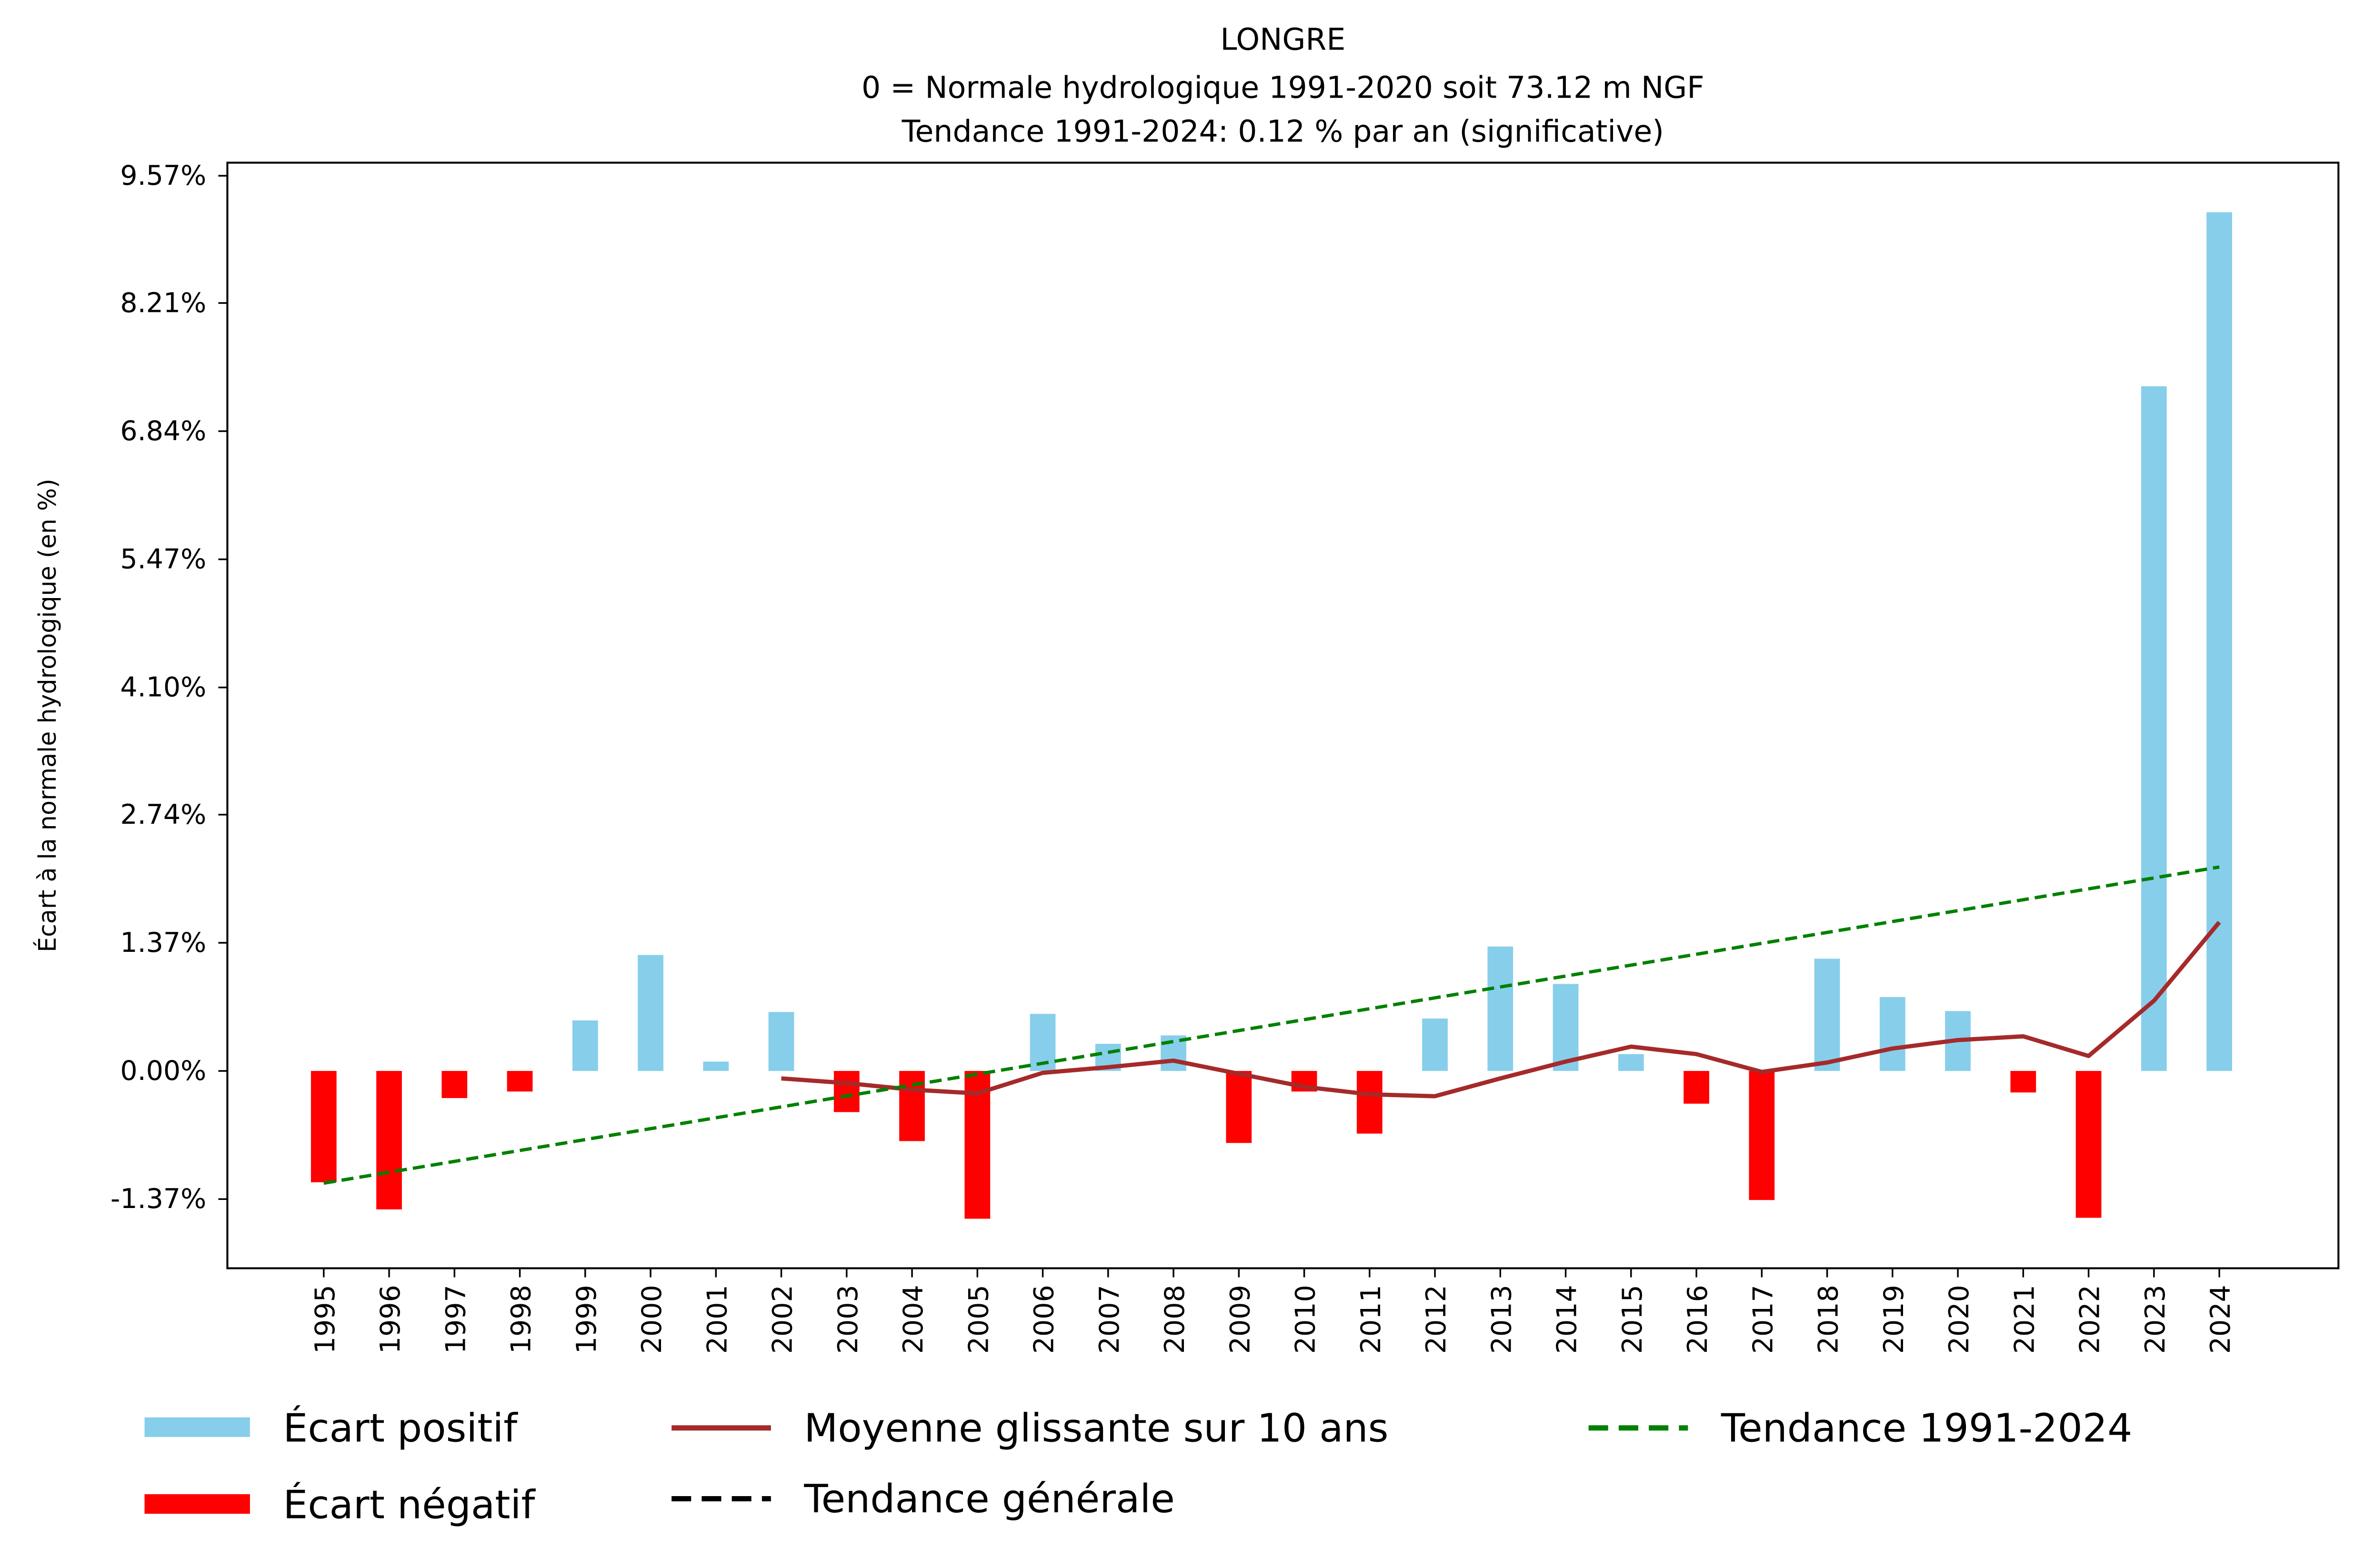  I want to click on bar-1999, so click(585, 1045).